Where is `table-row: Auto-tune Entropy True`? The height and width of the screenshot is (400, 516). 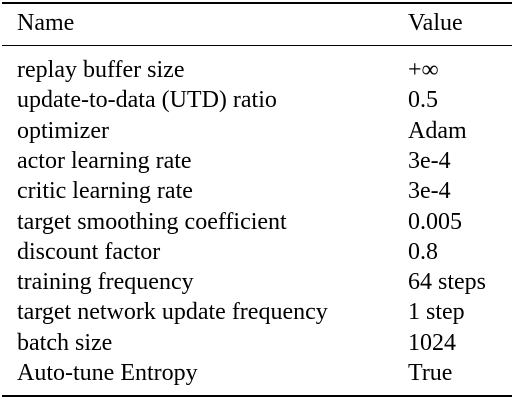
table-row: Auto-tune Entropy True is located at coordinates (257, 373).